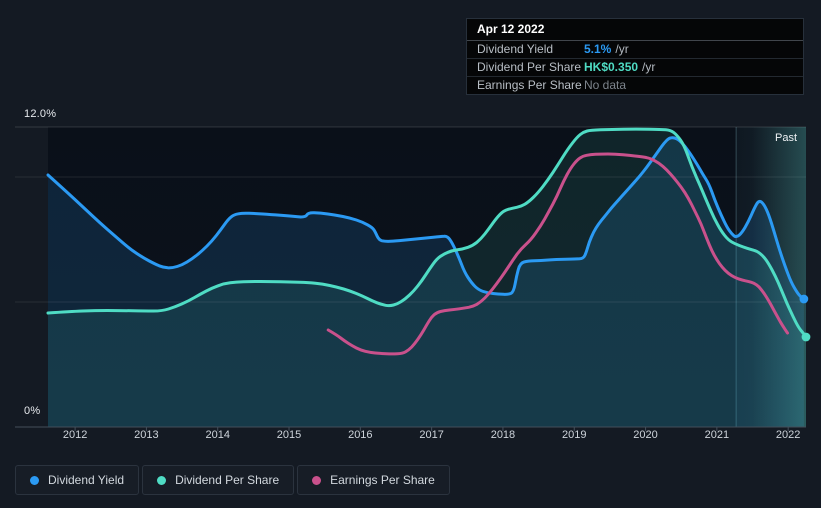 Image resolution: width=821 pixels, height=508 pixels. Describe the element at coordinates (317, 480) in the screenshot. I see `earnings-per-share-dot-icon` at that location.